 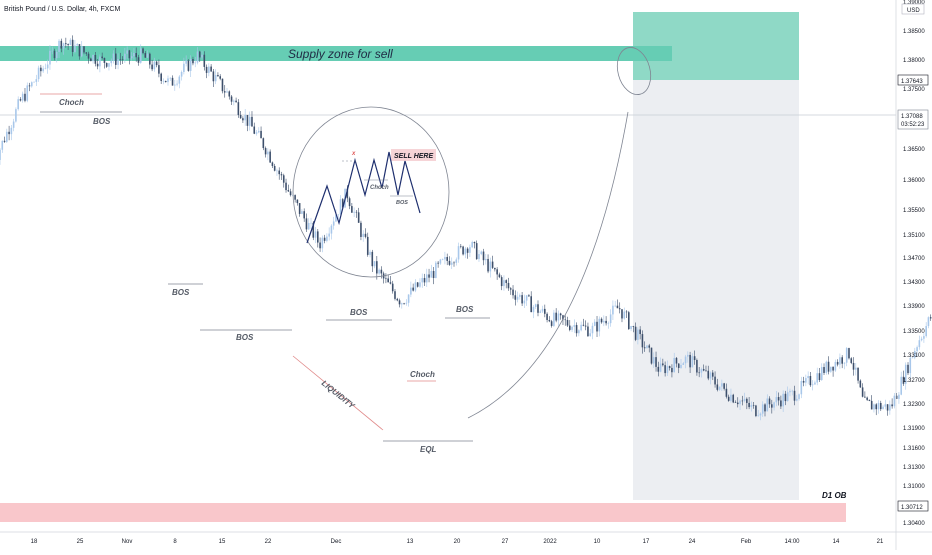 I want to click on symbol-title: British Pound / U.S. Dollar, 4h, FXCM, so click(x=62, y=9).